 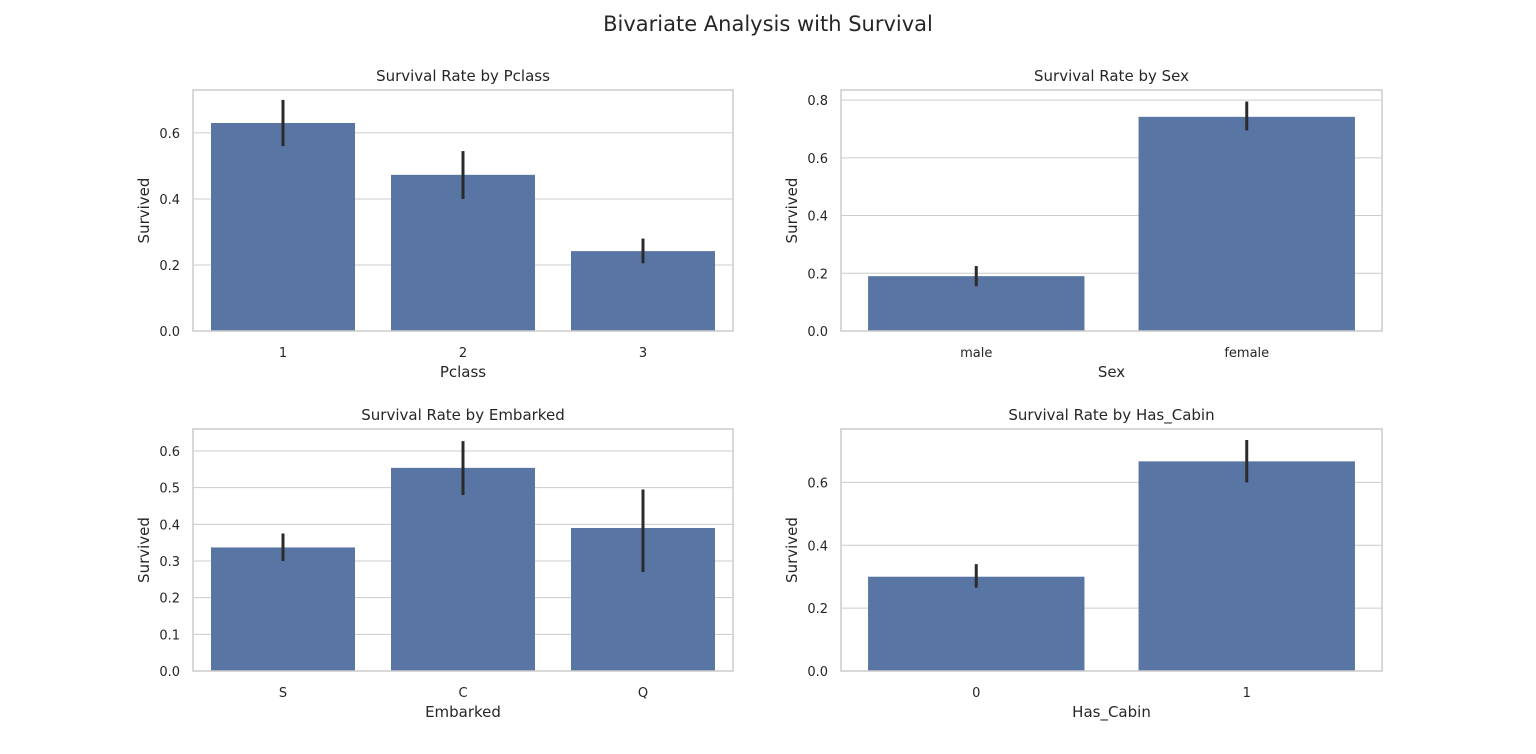 I want to click on pclass-xtick-label: 3, so click(x=643, y=353).